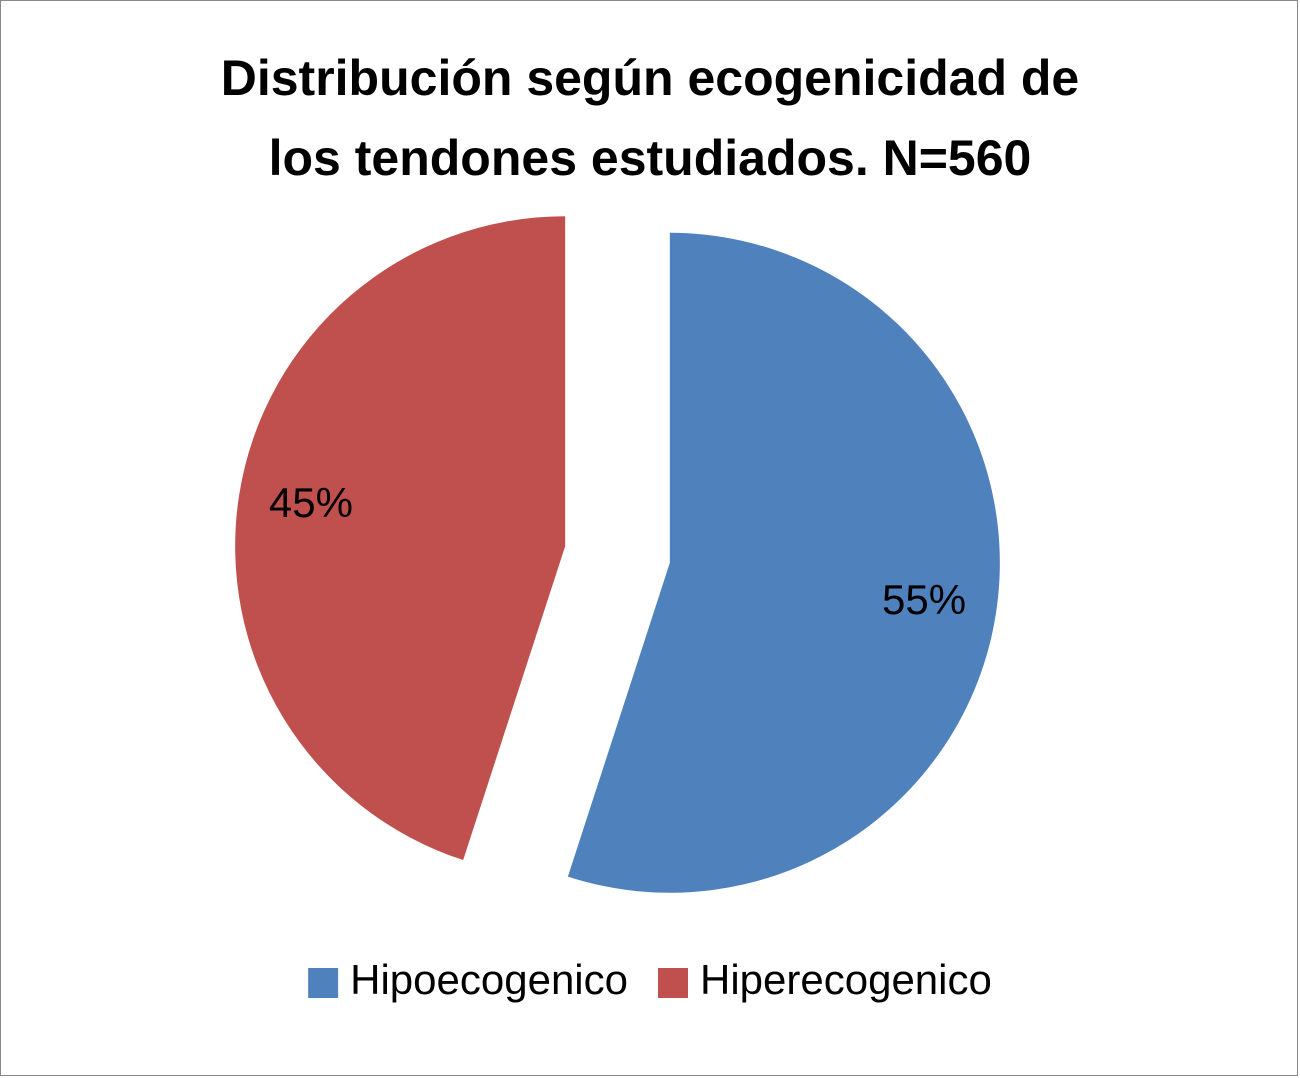  I want to click on chart-title: los tendones estudiados. N=560, so click(650, 158).